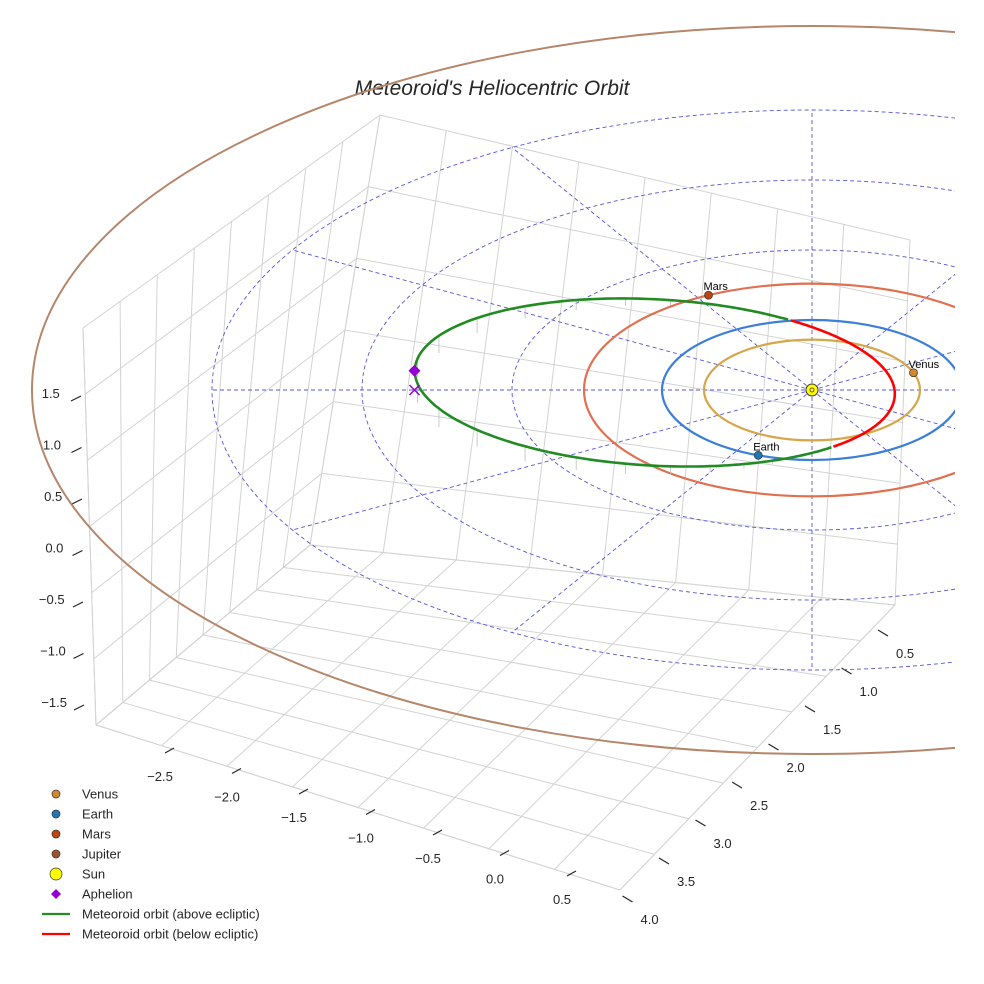 This screenshot has height=984, width=984. I want to click on legend-label: Sun, so click(93, 874).